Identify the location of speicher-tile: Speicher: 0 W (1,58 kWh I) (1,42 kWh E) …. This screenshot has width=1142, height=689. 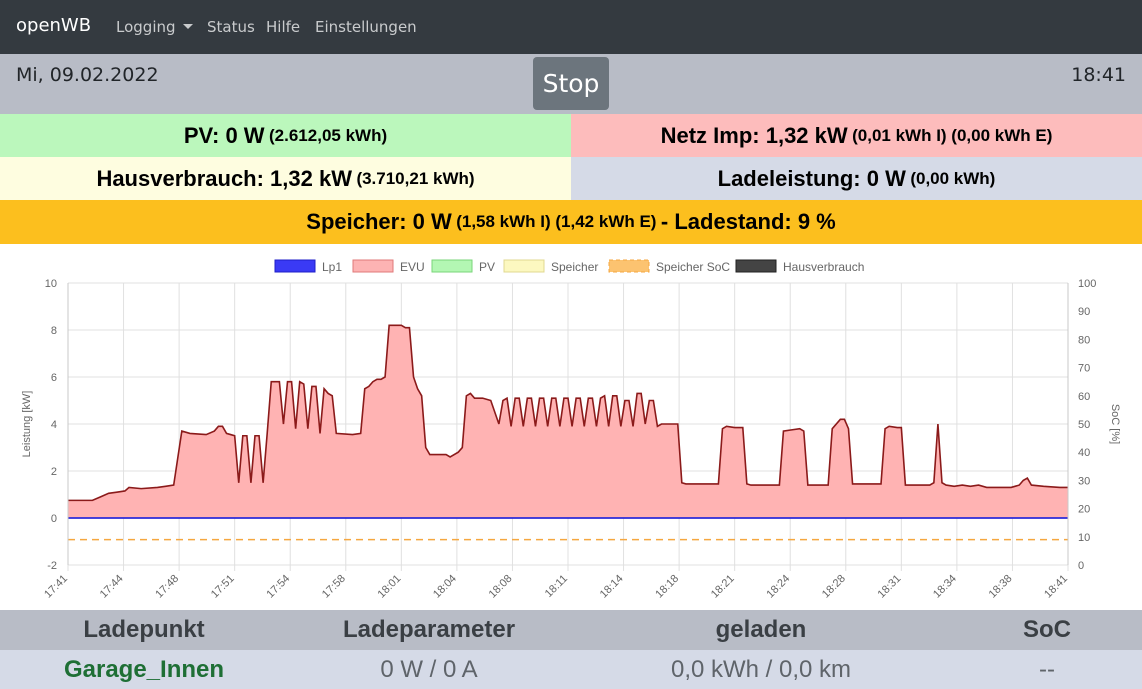
(571, 222).